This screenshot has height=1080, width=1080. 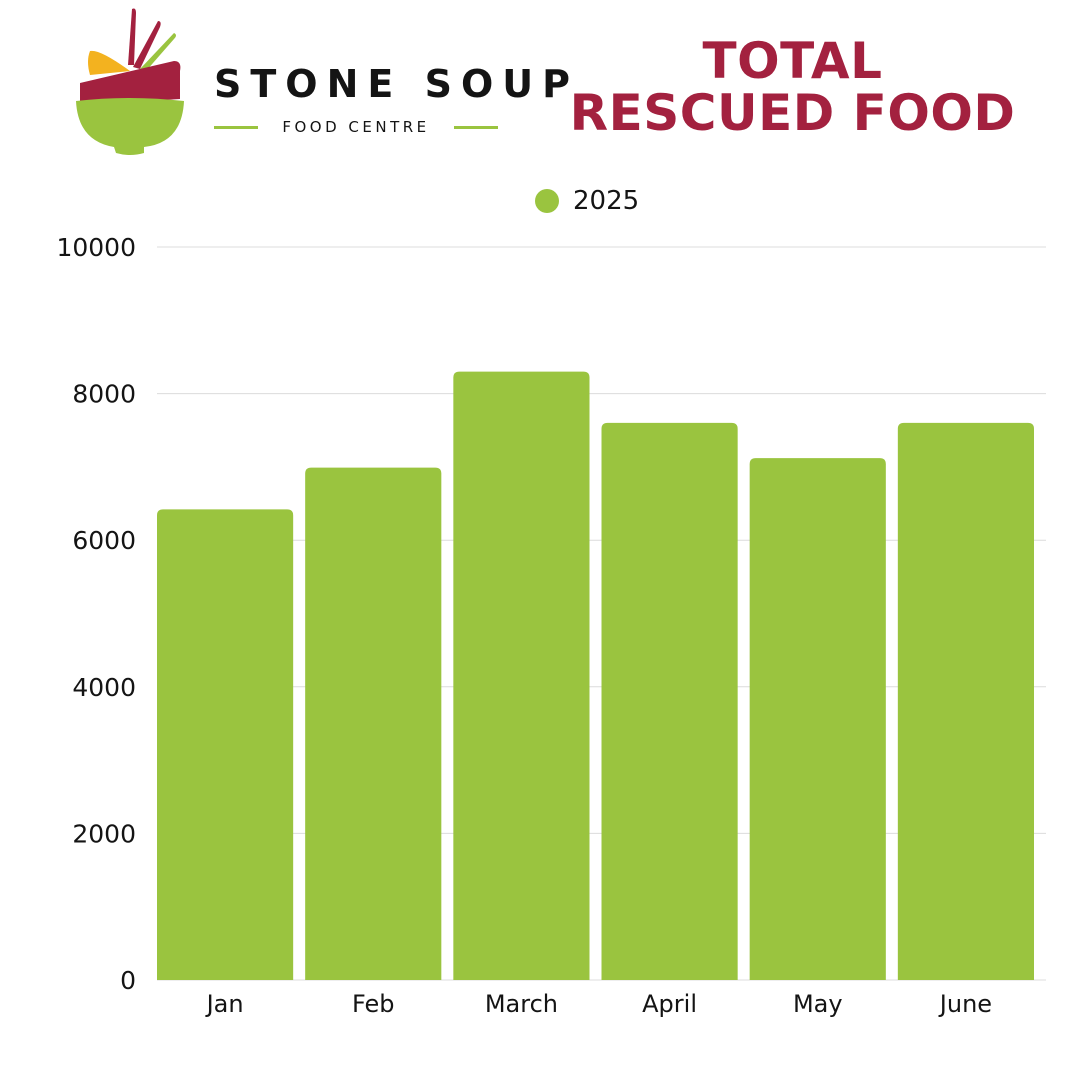 I want to click on legend-swatch, so click(x=547, y=201).